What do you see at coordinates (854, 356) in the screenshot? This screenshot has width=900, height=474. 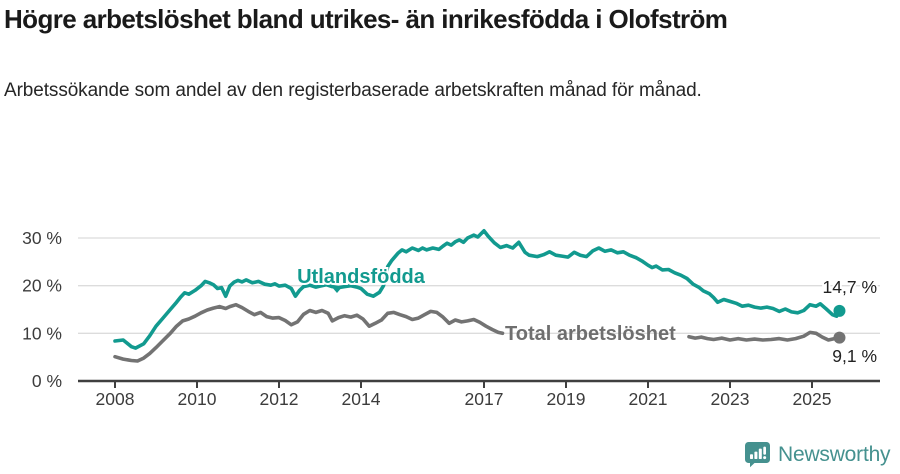 I see `end-value-total: 9,1 %` at bounding box center [854, 356].